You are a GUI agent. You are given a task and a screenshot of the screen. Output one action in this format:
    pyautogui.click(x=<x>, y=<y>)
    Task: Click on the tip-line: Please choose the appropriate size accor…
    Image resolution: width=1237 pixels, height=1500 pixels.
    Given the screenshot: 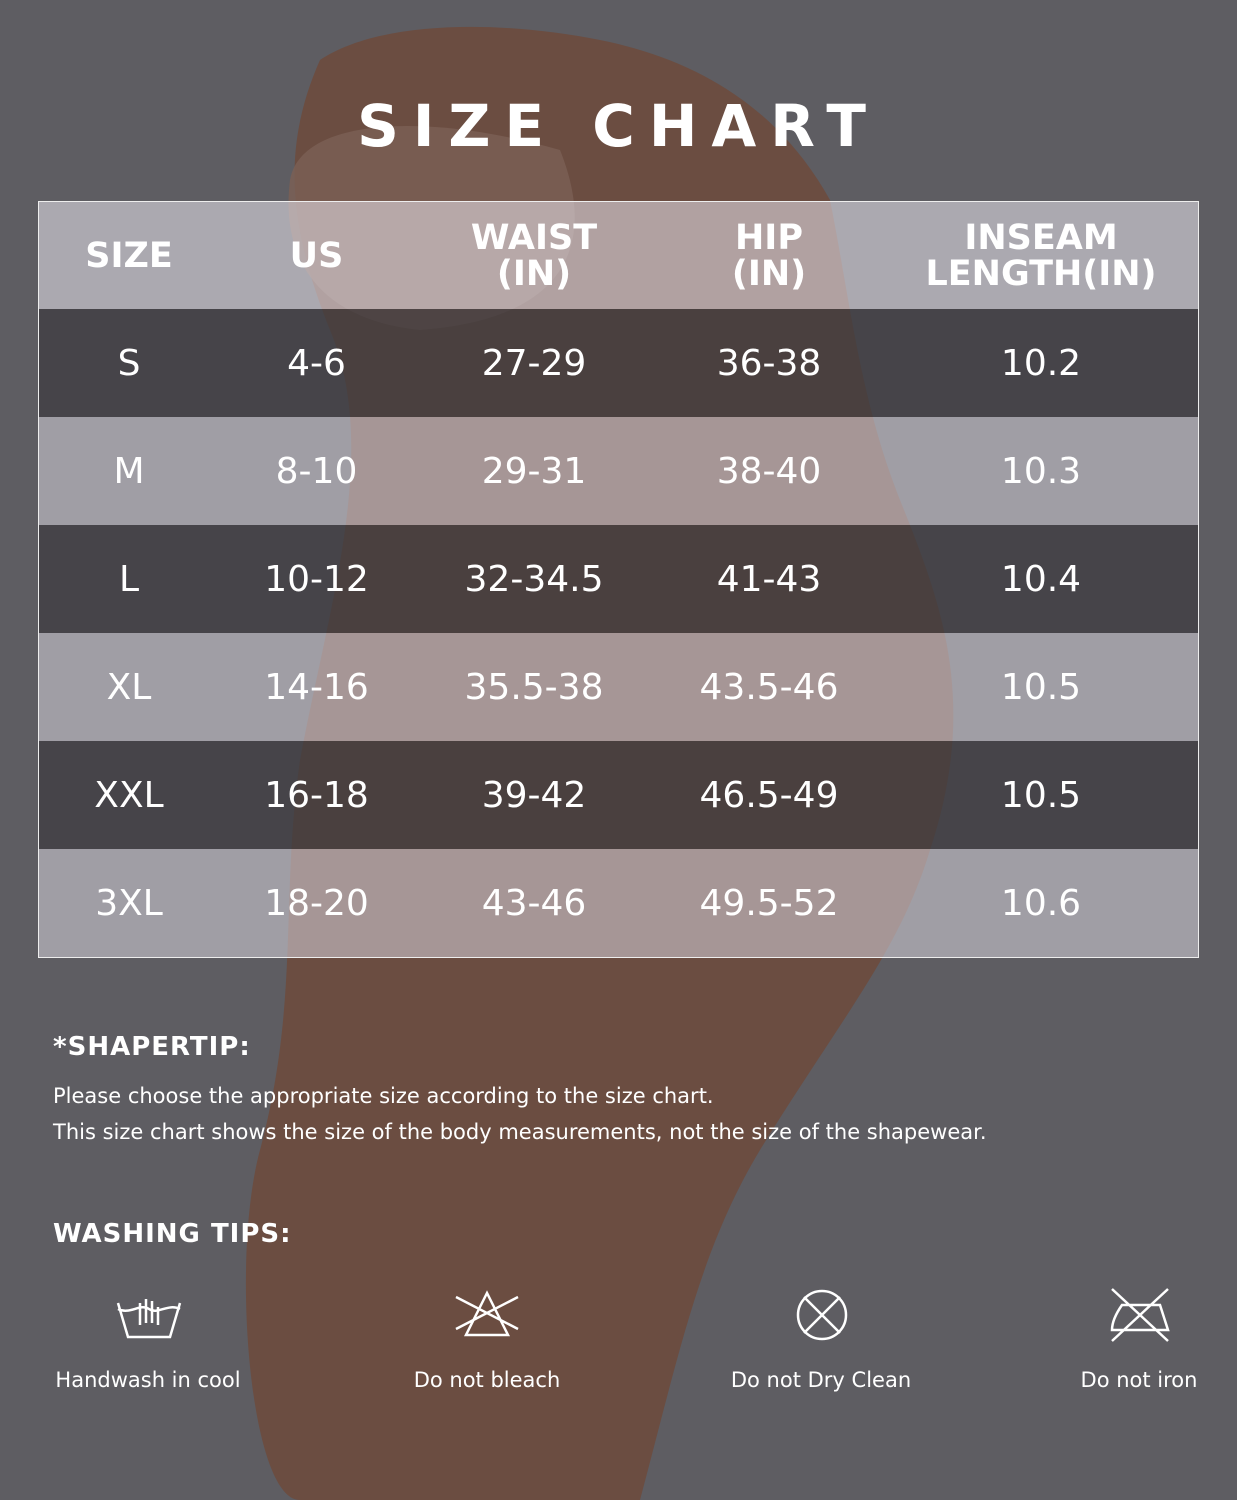 What is the action you would take?
    pyautogui.click(x=383, y=1096)
    